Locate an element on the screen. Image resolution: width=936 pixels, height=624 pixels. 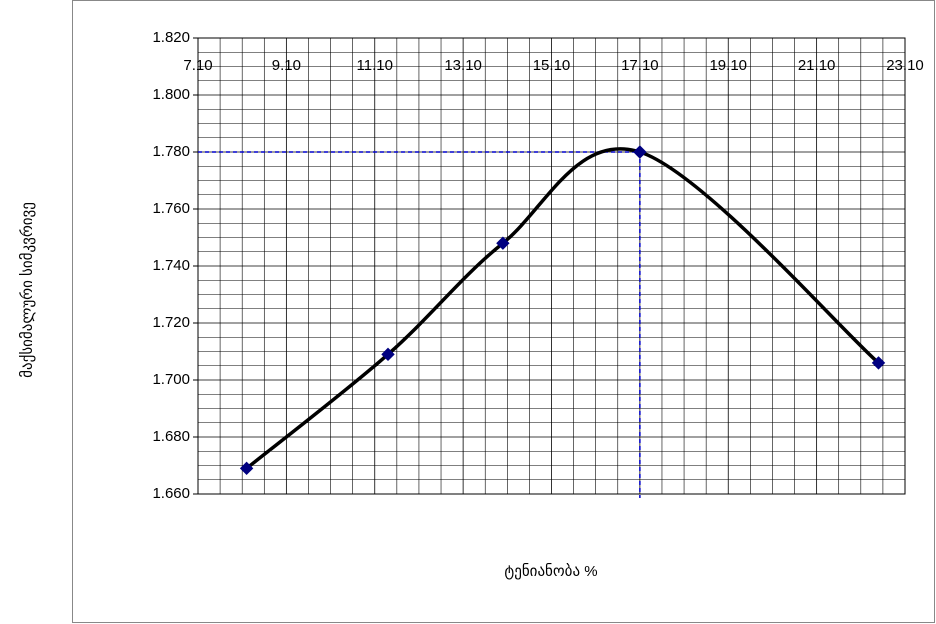
y-tick-label: 1.660 is located at coordinates (171, 493).